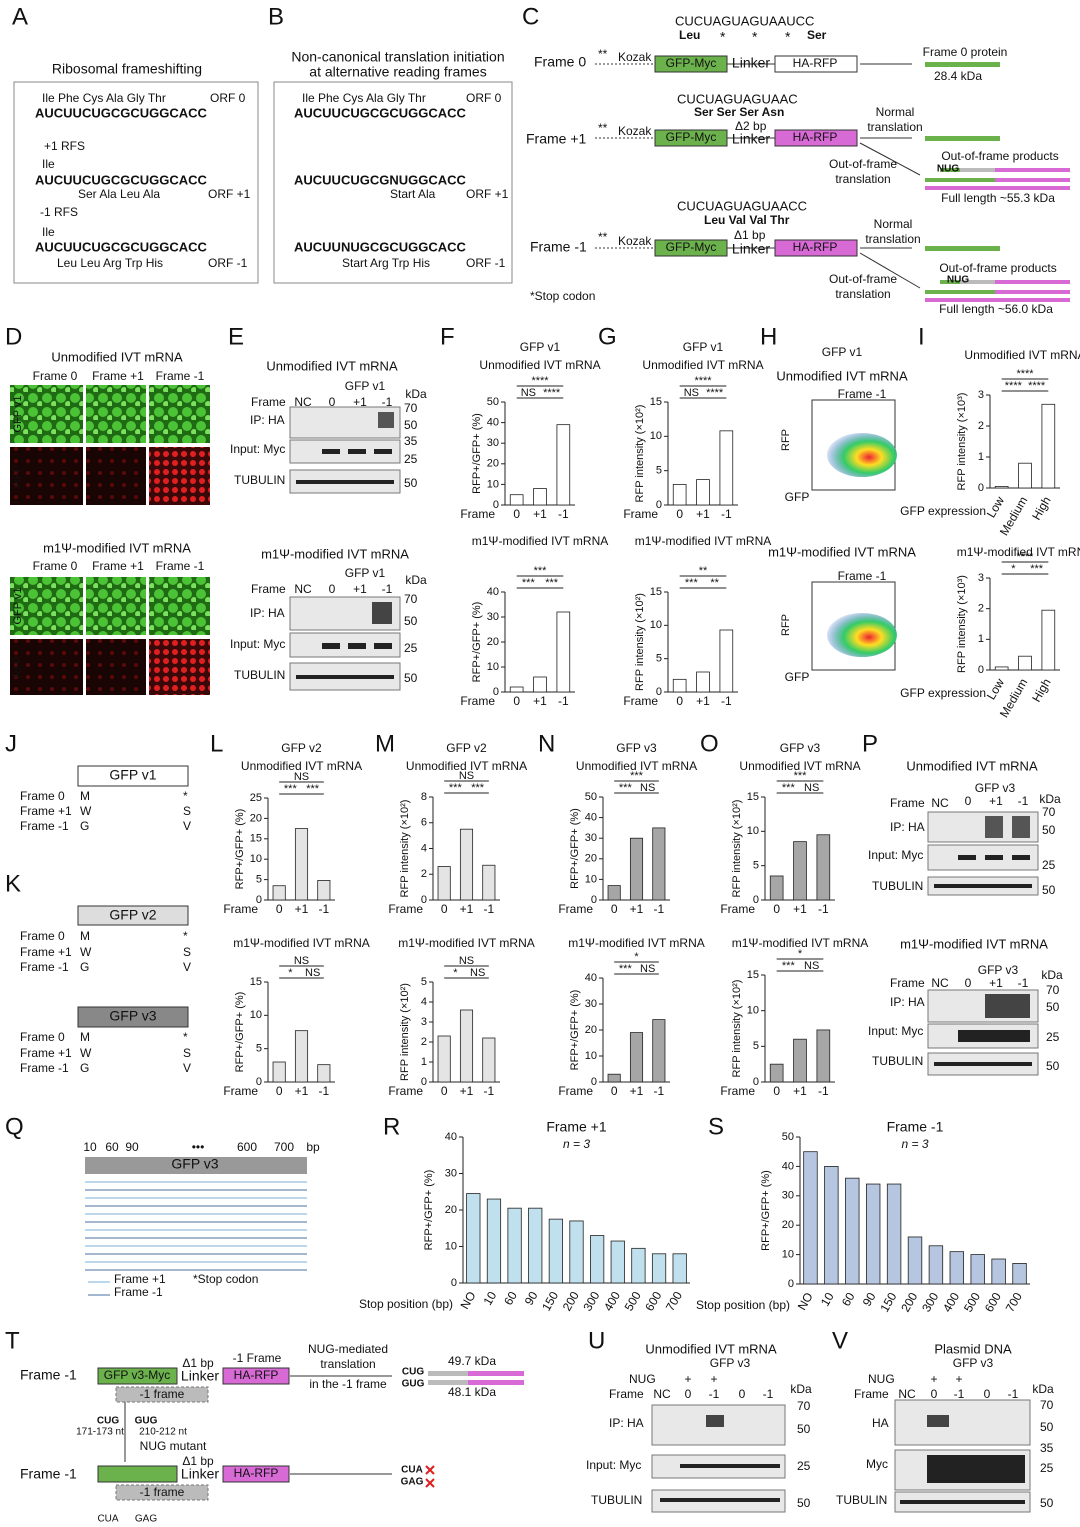 Image resolution: width=1080 pixels, height=1527 pixels. What do you see at coordinates (591, 838) in the screenshot?
I see `y-tick-label: 30` at bounding box center [591, 838].